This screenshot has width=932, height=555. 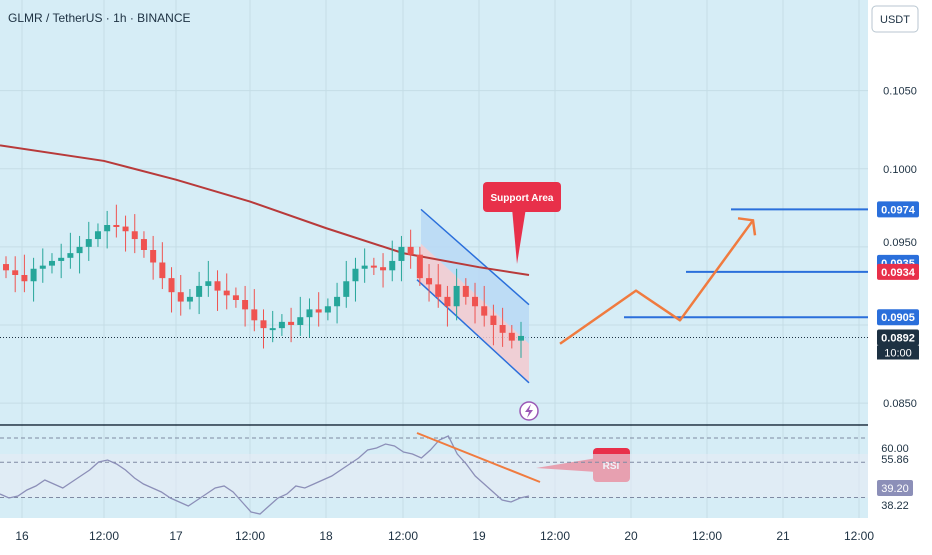 I want to click on rsi-current-box, so click(x=895, y=488).